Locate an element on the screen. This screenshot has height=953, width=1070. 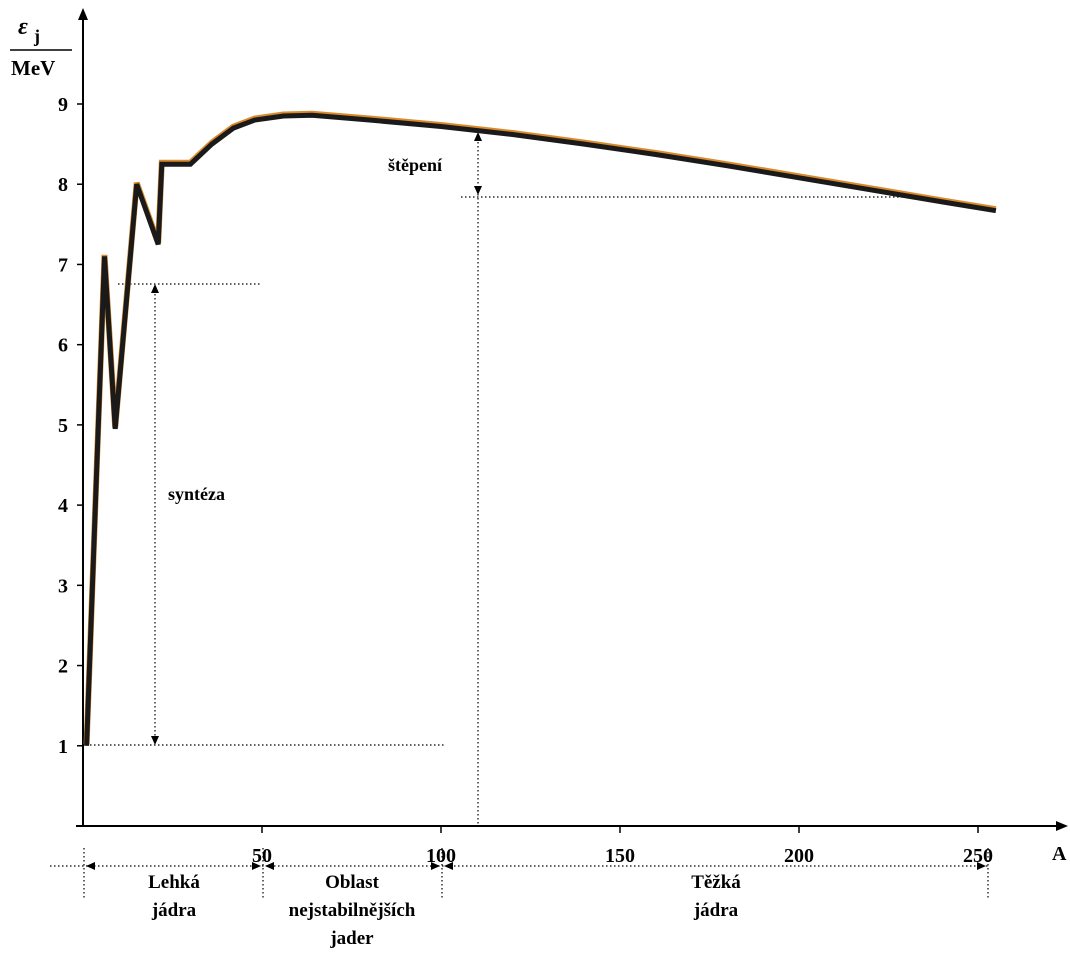
y-tick-label: 9 is located at coordinates (63, 105).